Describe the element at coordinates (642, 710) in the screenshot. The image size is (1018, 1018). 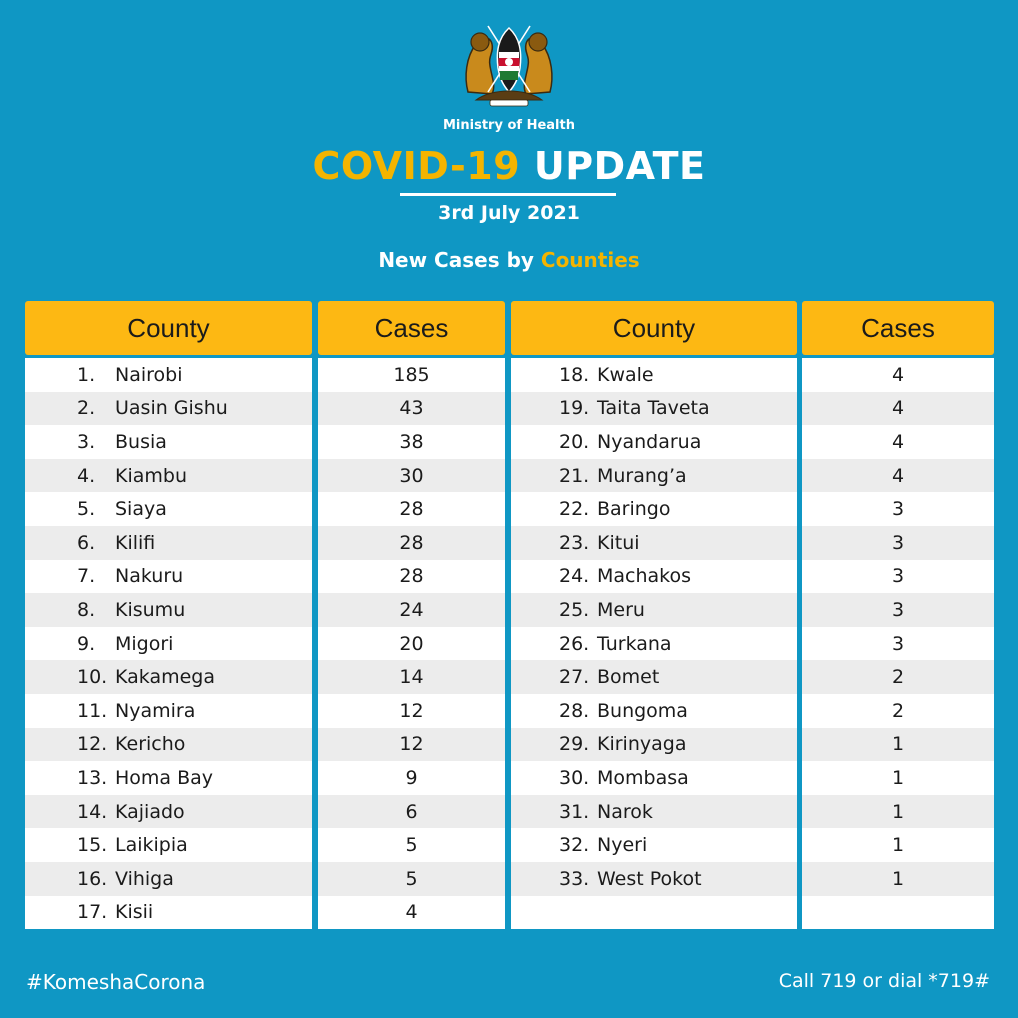
I see `county-name: Bungoma` at that location.